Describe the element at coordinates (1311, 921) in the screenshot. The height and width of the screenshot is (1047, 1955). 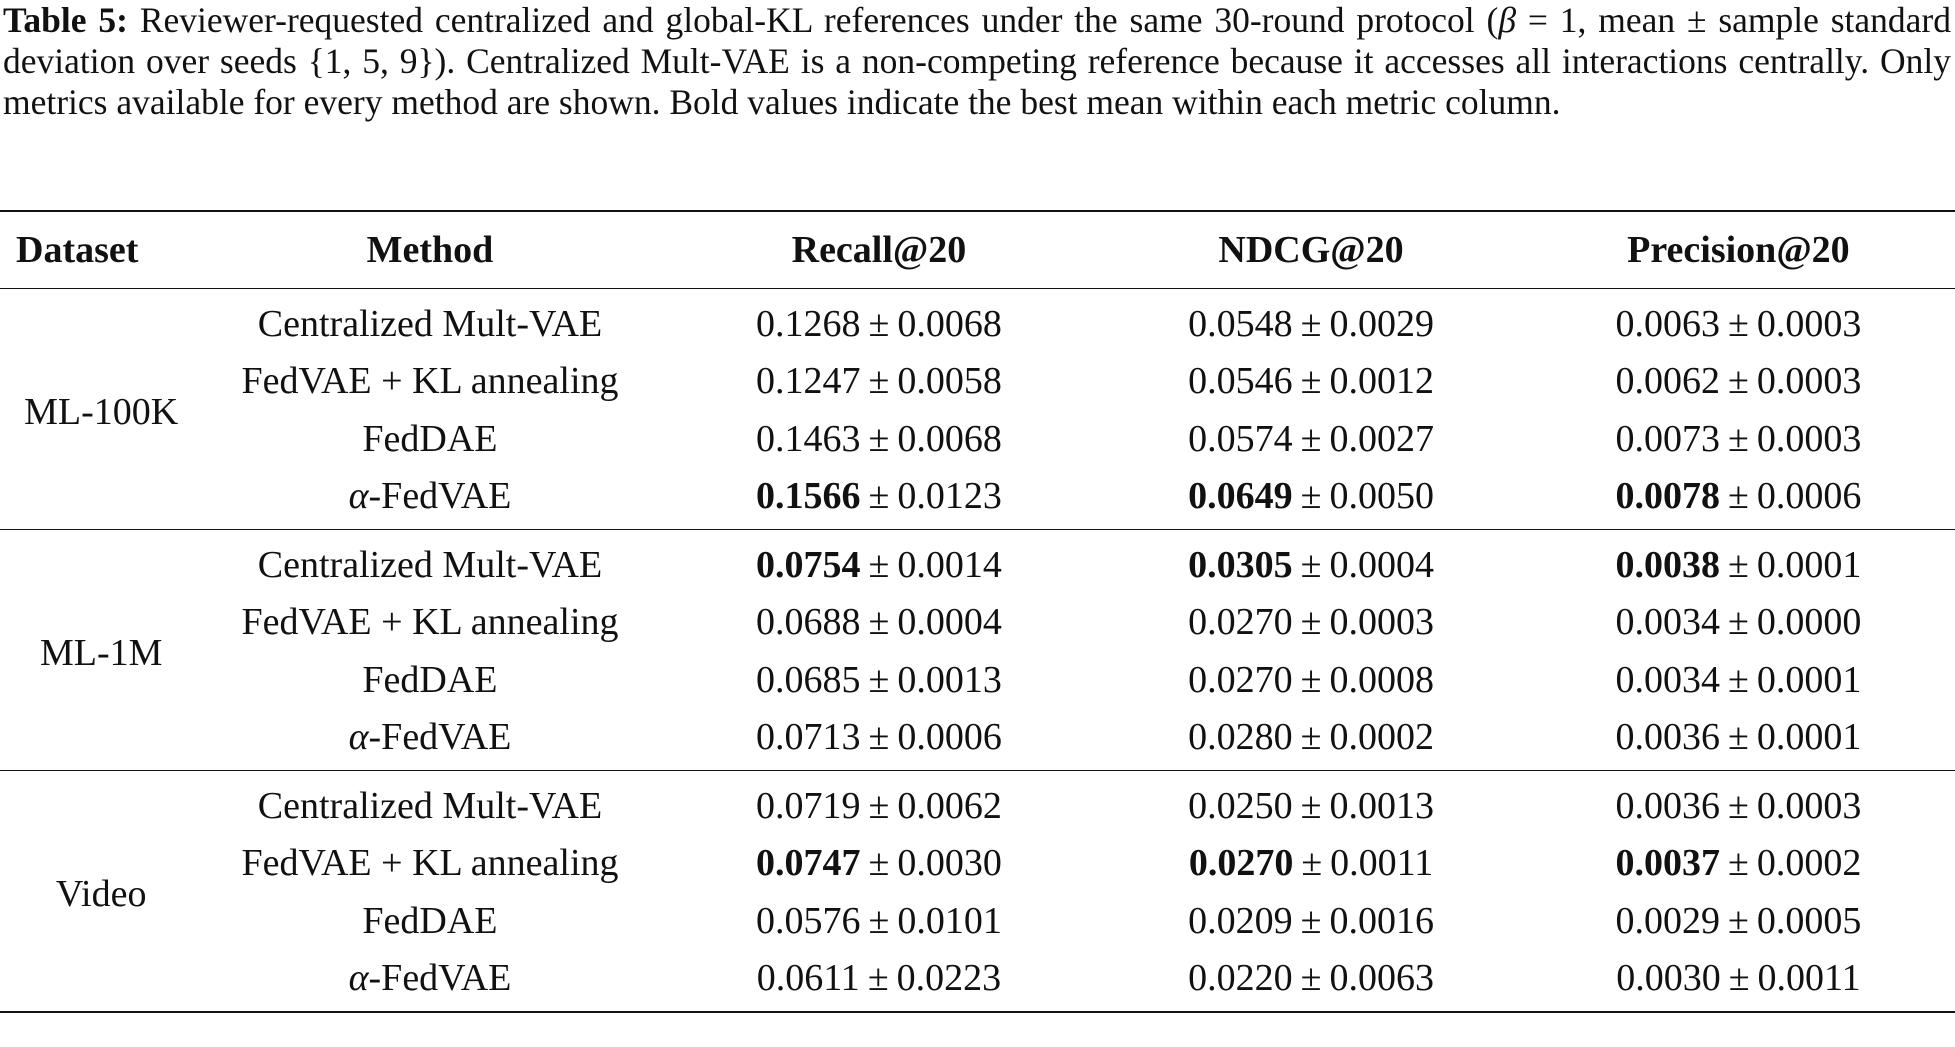
I see `ndcg-cell: 0.0209 ±0.0016` at that location.